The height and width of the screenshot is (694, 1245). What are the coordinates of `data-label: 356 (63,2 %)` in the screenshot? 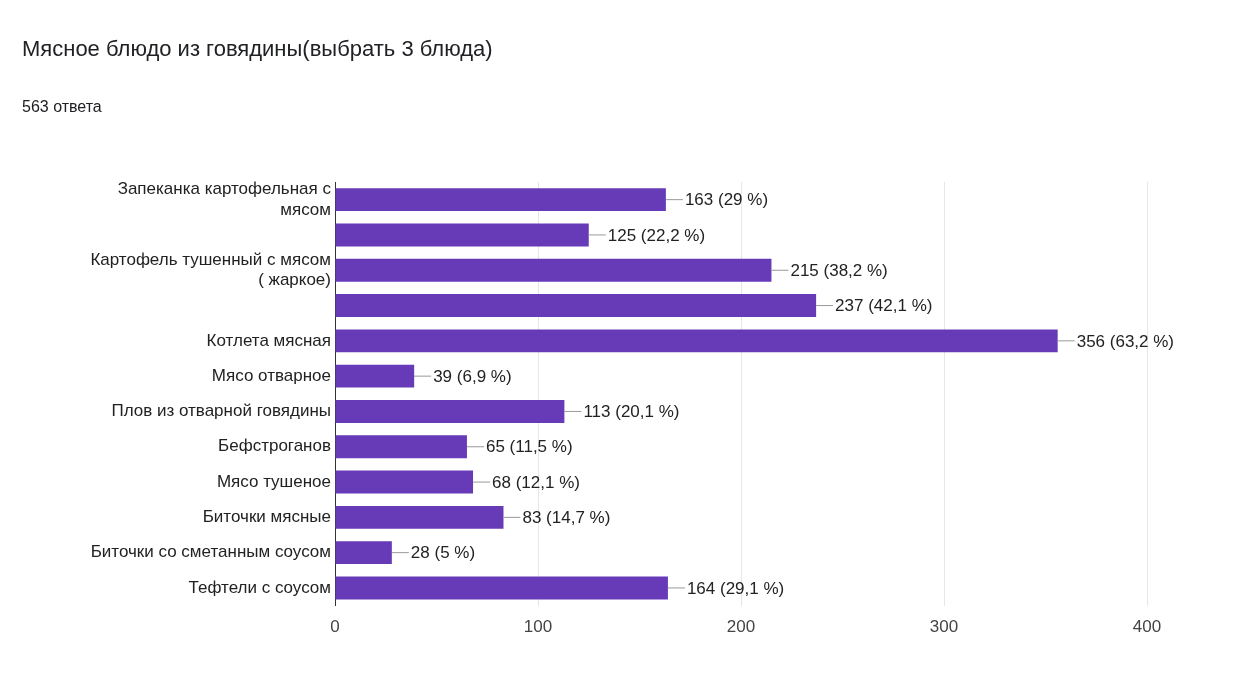 It's located at (1125, 341).